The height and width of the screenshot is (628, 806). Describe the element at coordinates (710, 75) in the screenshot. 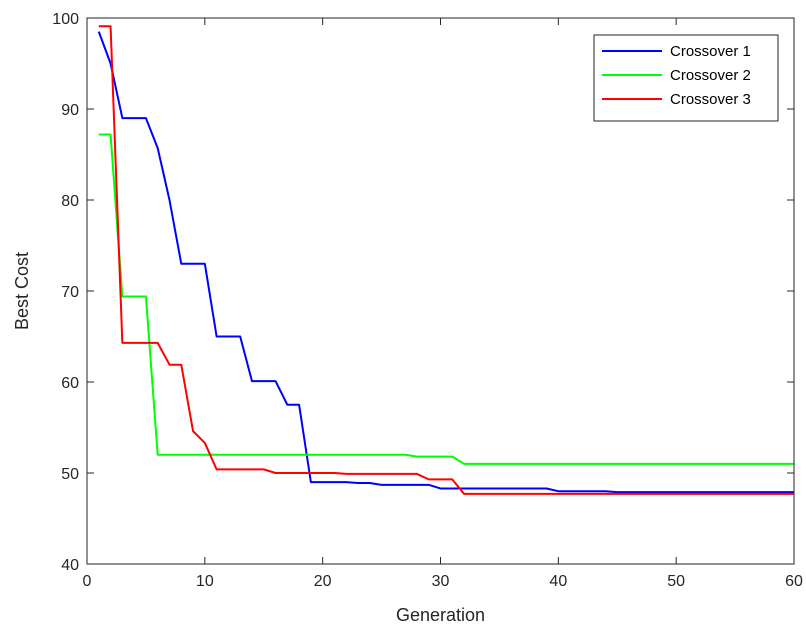

I see `legend-entry-2: Crossover 2` at that location.